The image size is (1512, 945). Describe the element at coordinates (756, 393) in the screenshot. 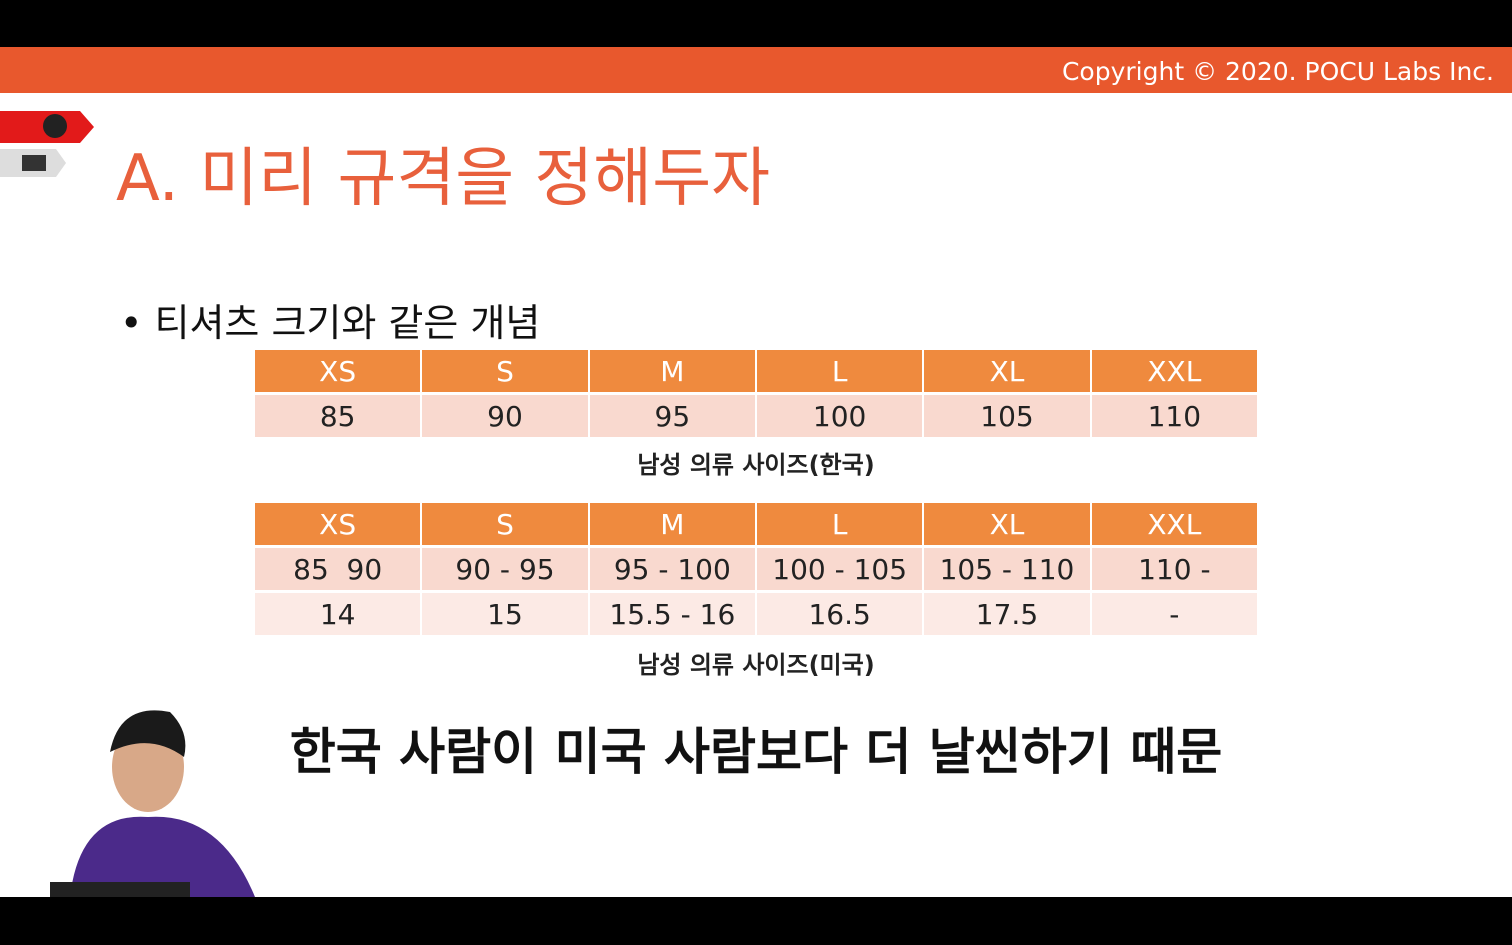

I see `size-table-kr: XS S M L XL XXL 85 90 95 100 105 110` at that location.